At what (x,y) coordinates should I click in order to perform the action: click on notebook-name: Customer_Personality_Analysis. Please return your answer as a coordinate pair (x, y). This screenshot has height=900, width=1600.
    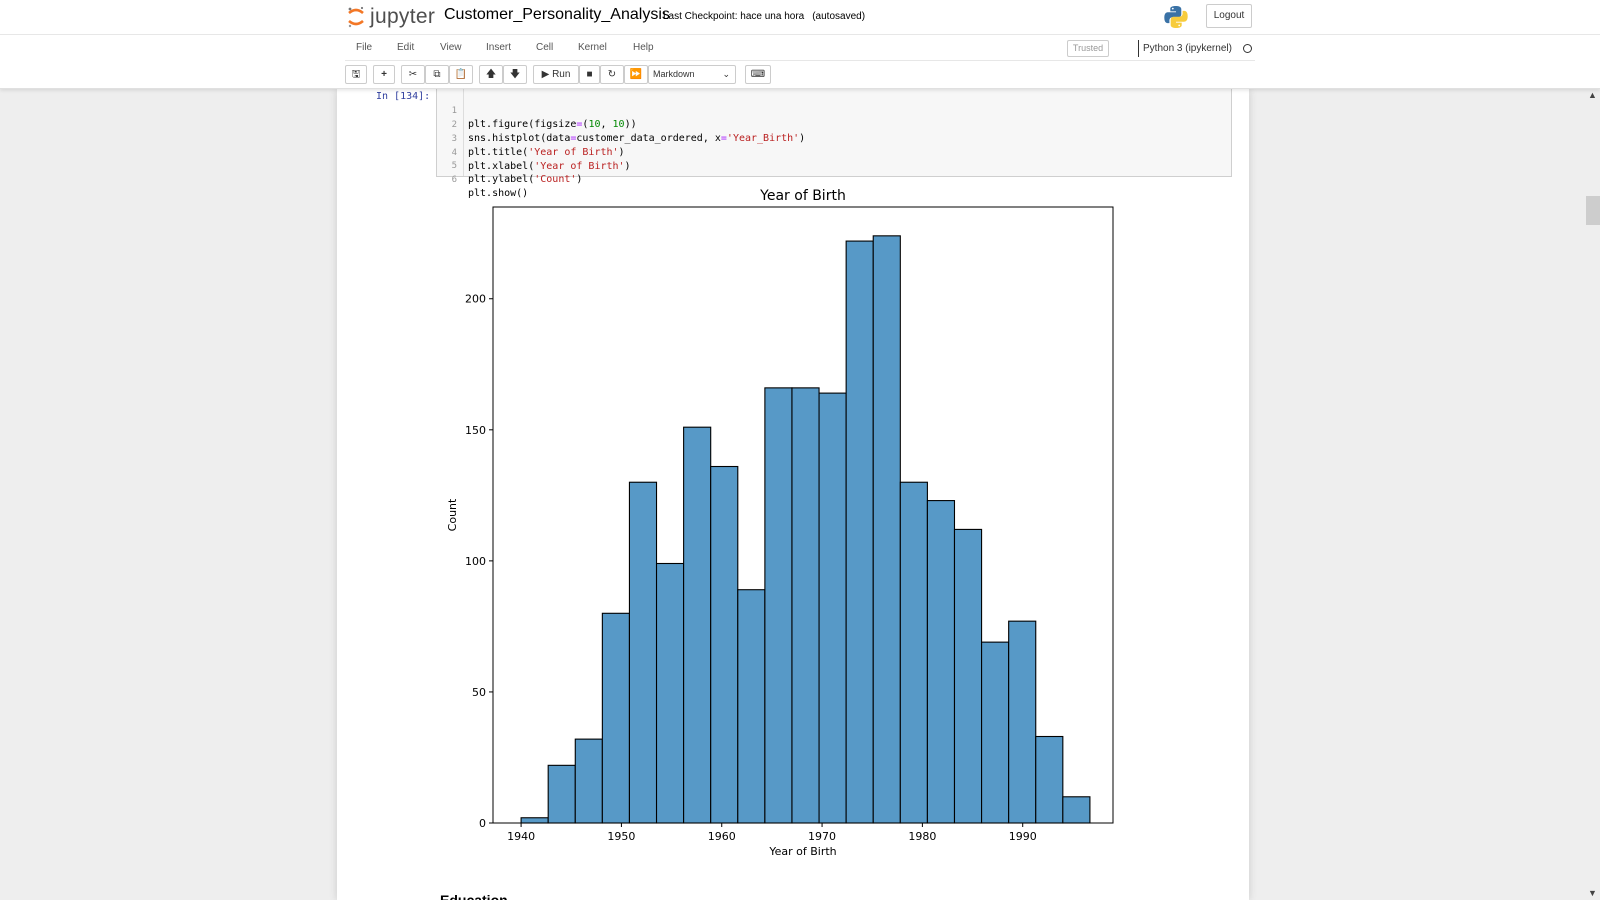
    Looking at the image, I should click on (557, 14).